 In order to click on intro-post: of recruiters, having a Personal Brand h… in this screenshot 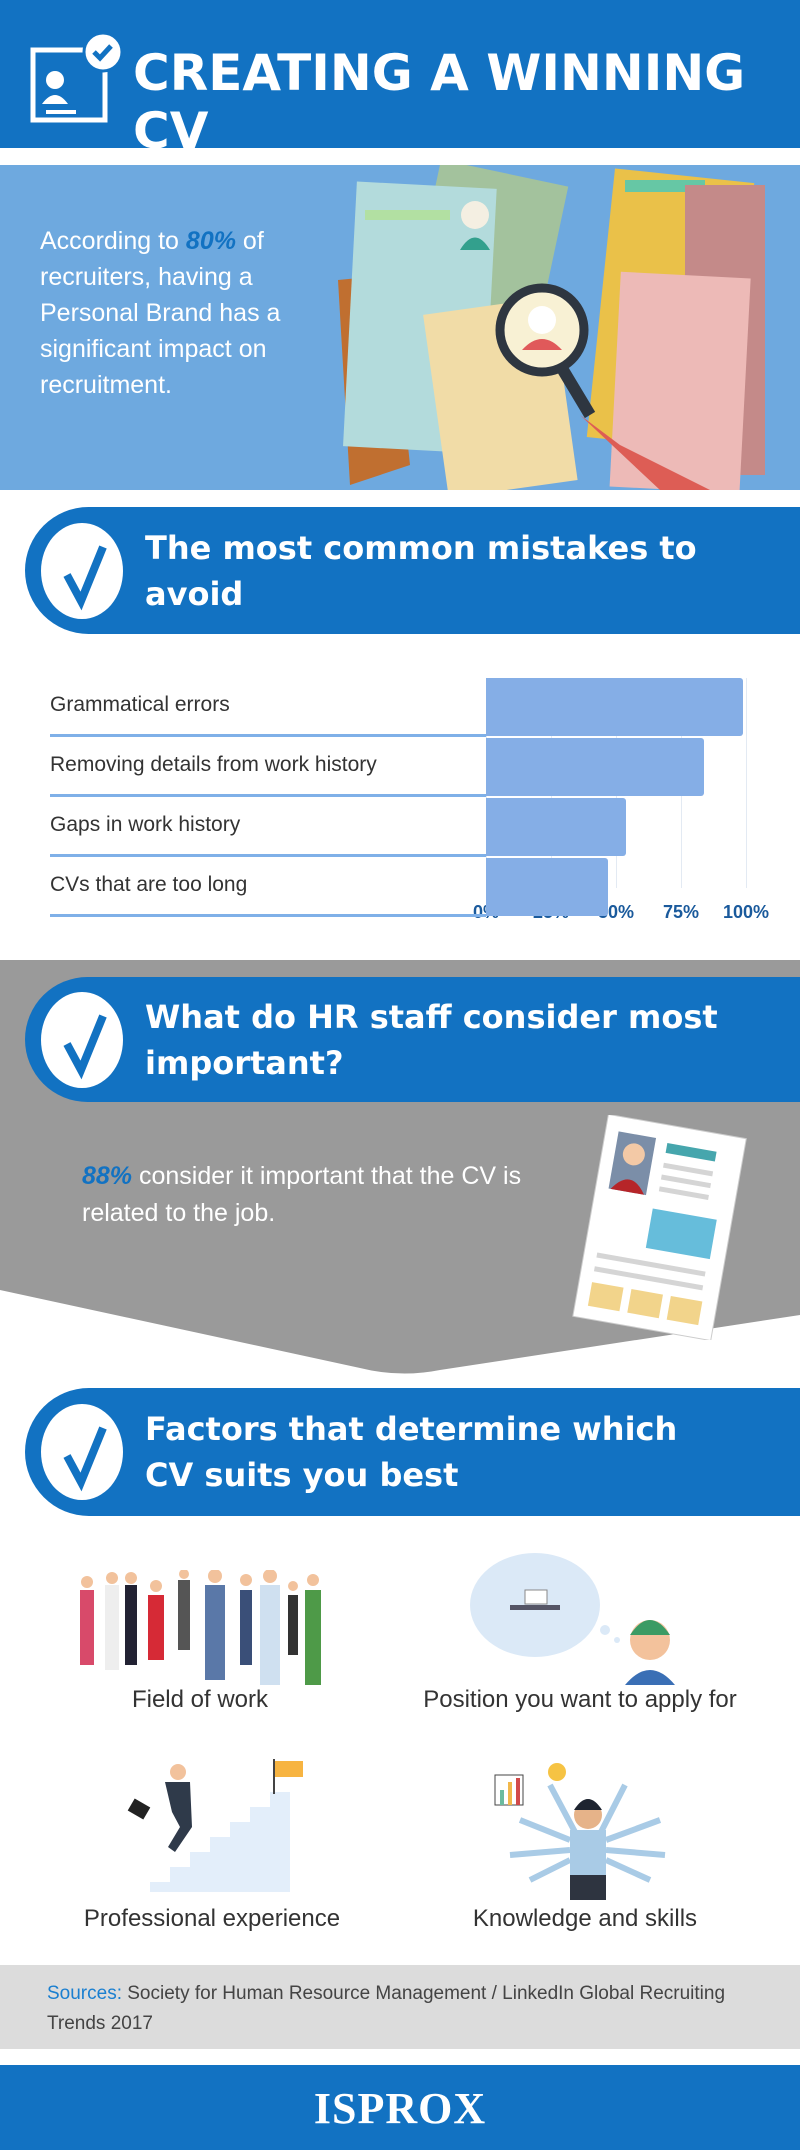, I will do `click(160, 313)`.